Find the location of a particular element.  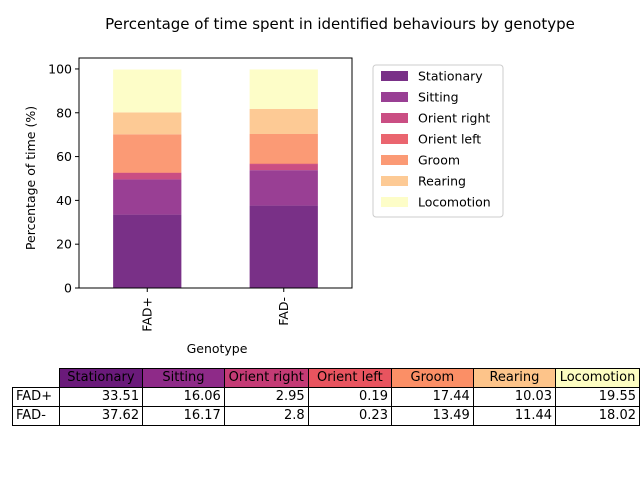

table-corner is located at coordinates (36, 378).